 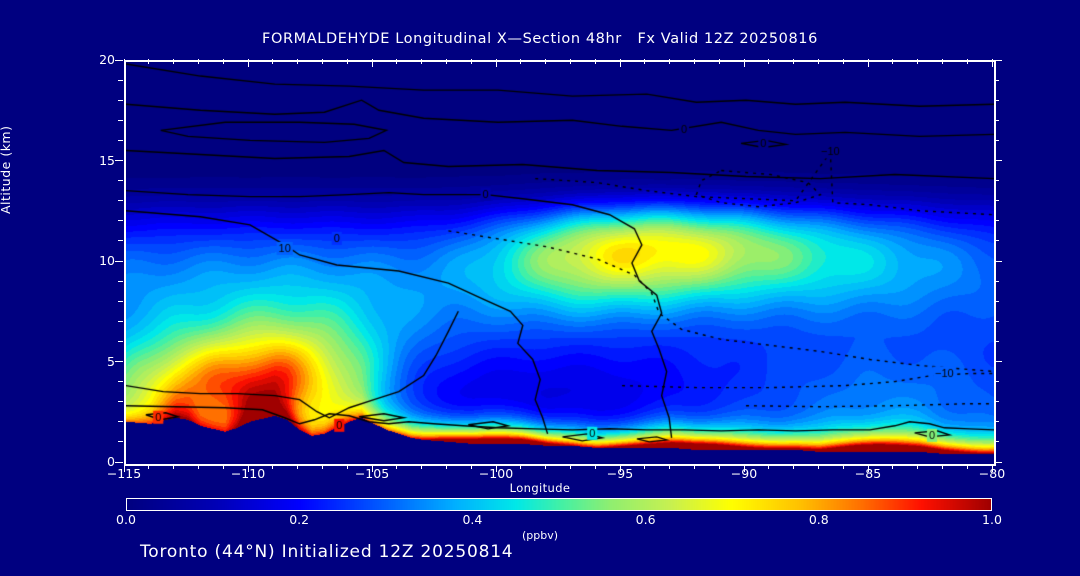 What do you see at coordinates (818, 519) in the screenshot?
I see `colorbar-tick-label: 0.8` at bounding box center [818, 519].